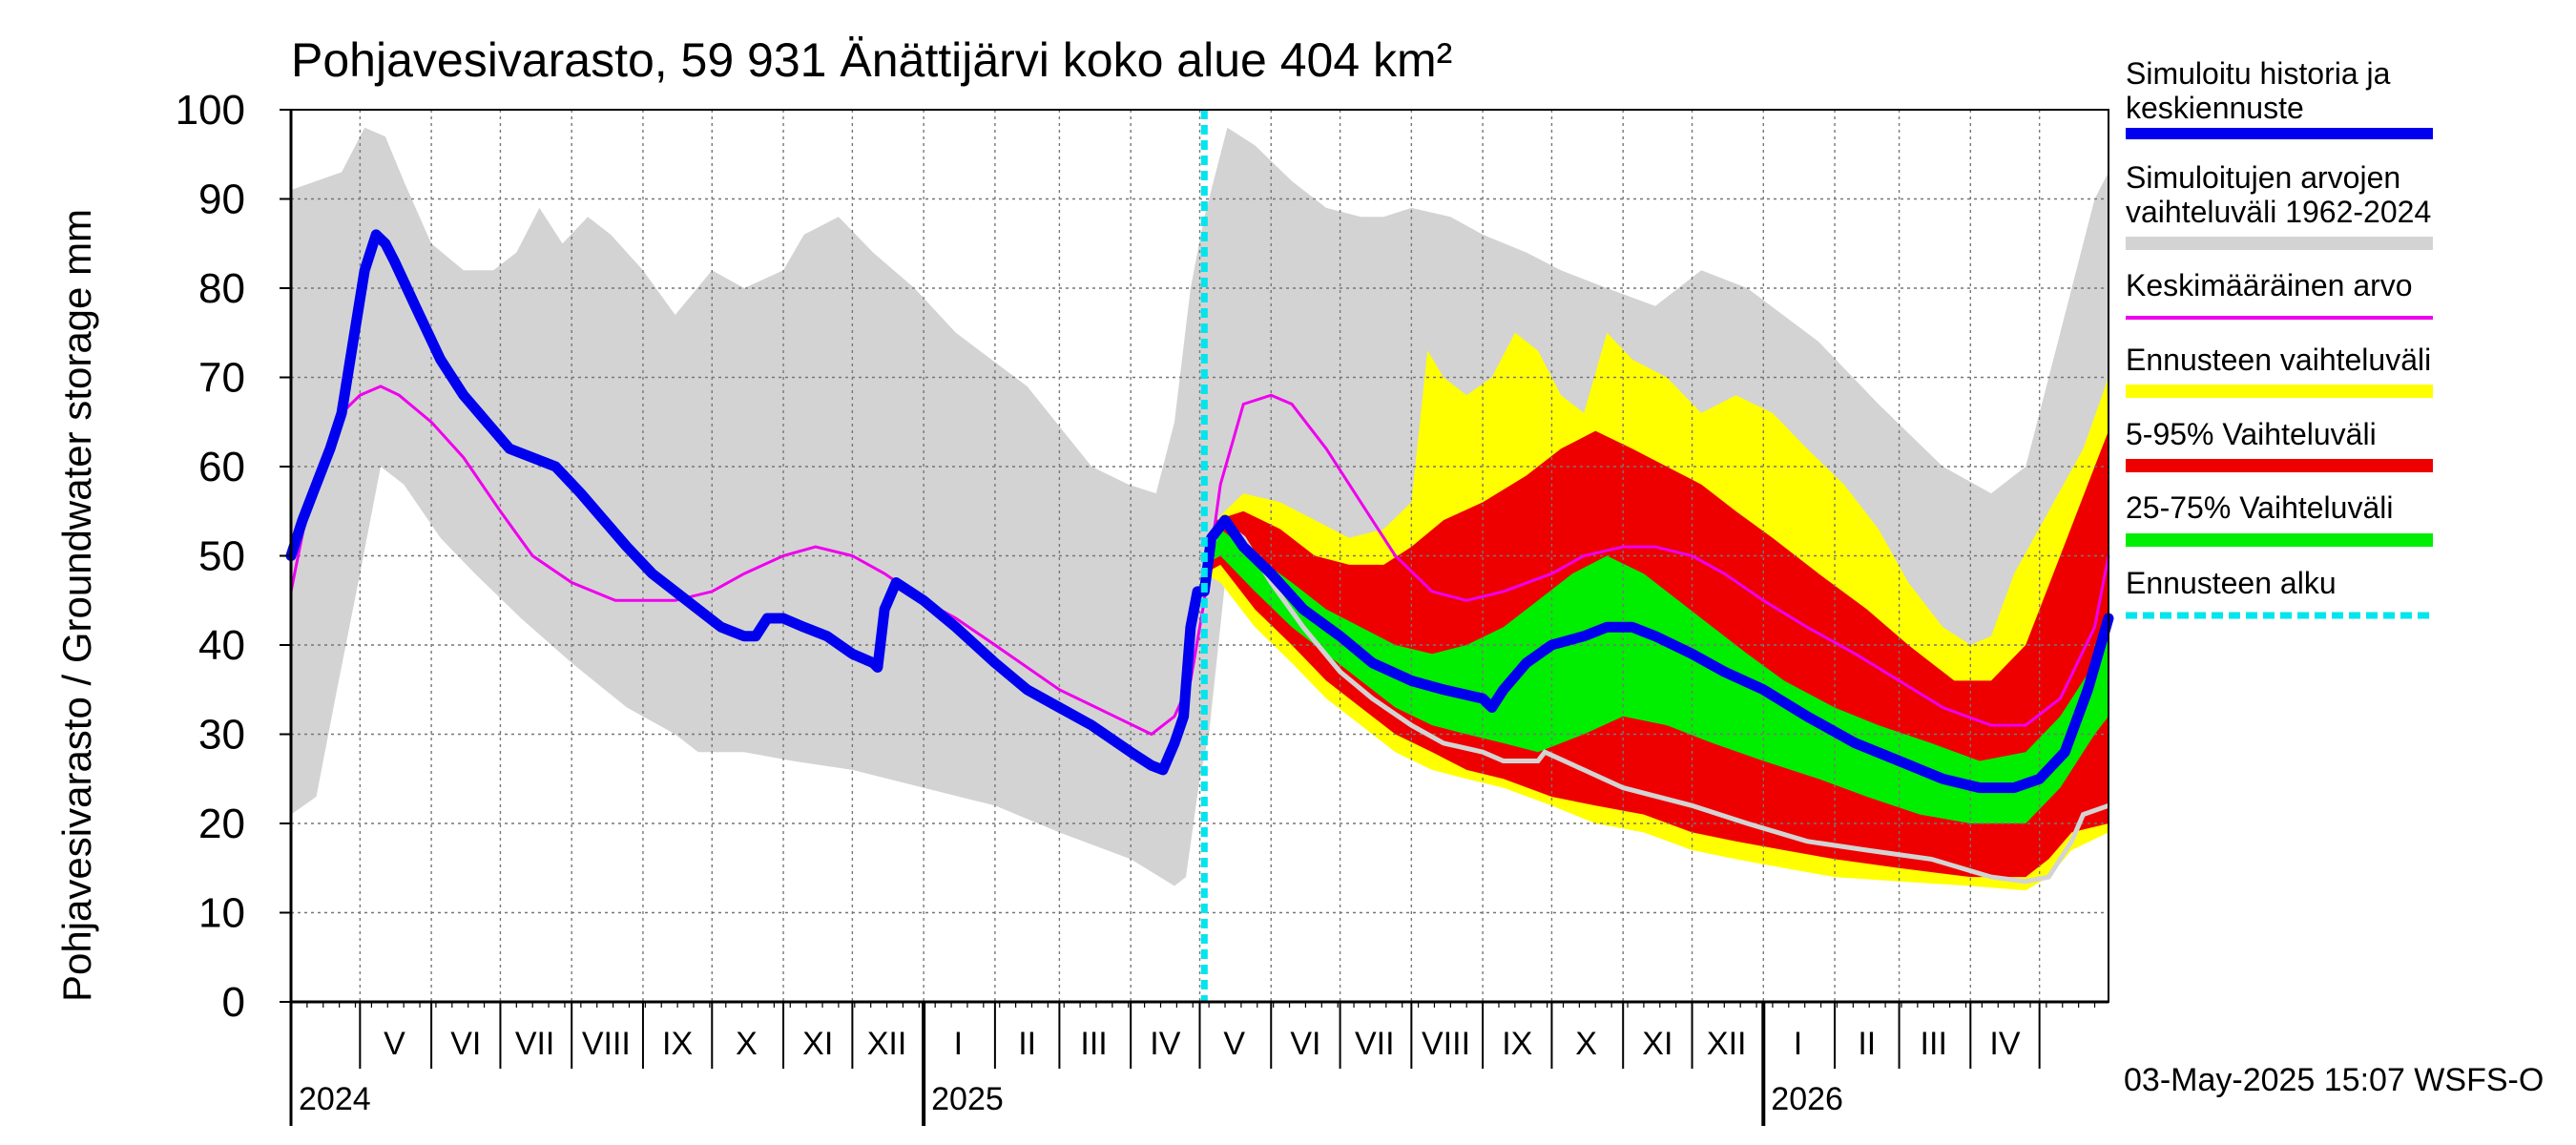 The width and height of the screenshot is (2576, 1145). I want to click on y-tick-label: 10, so click(221, 914).